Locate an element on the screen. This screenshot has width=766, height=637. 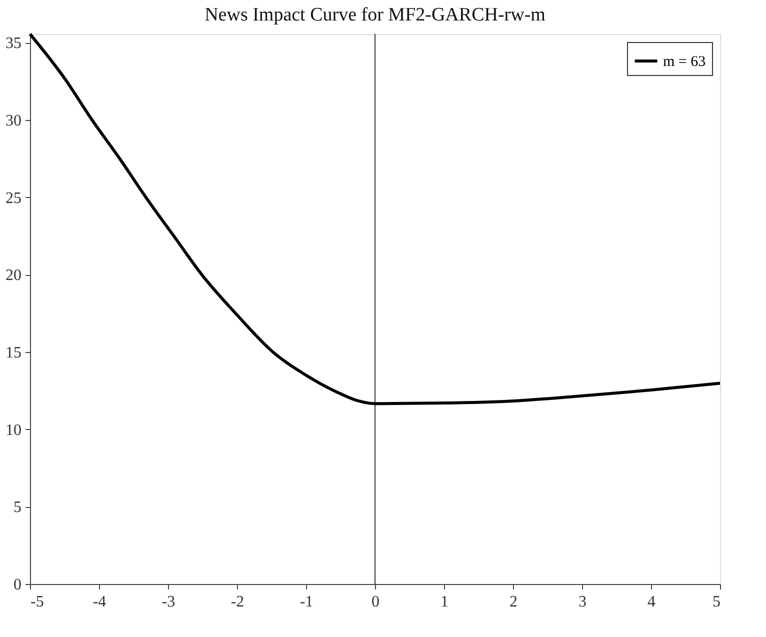
x-tick-label: -5 is located at coordinates (37, 602).